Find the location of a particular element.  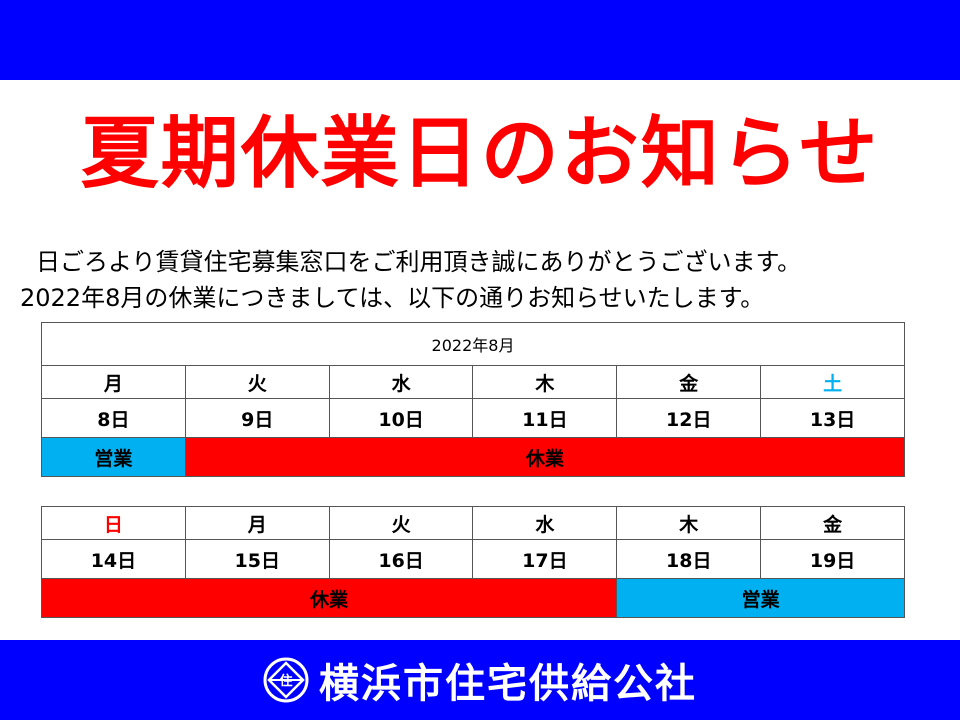

footer-banner: 住 横浜市住宅供給公社 is located at coordinates (480, 680).